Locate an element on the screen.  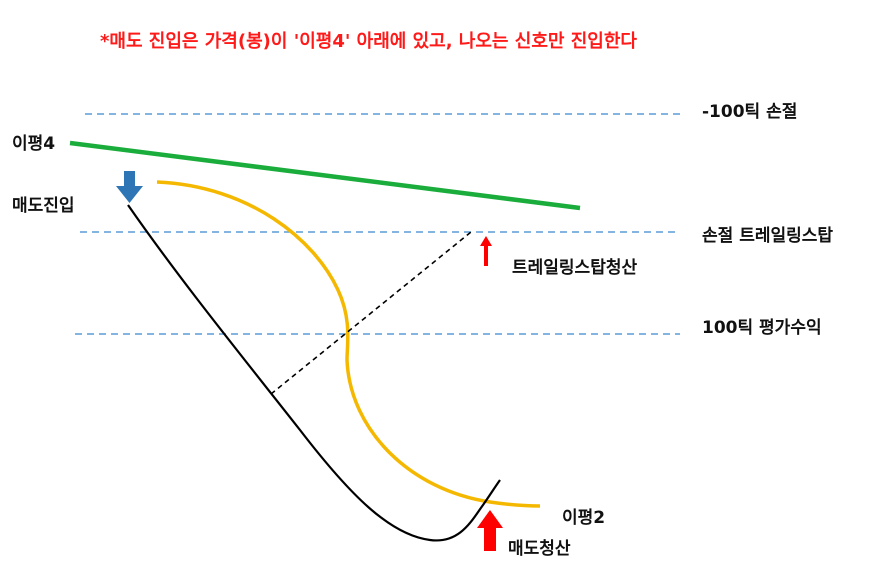
trailing-stop-label: 손절 트레일링스탑 is located at coordinates (768, 236).